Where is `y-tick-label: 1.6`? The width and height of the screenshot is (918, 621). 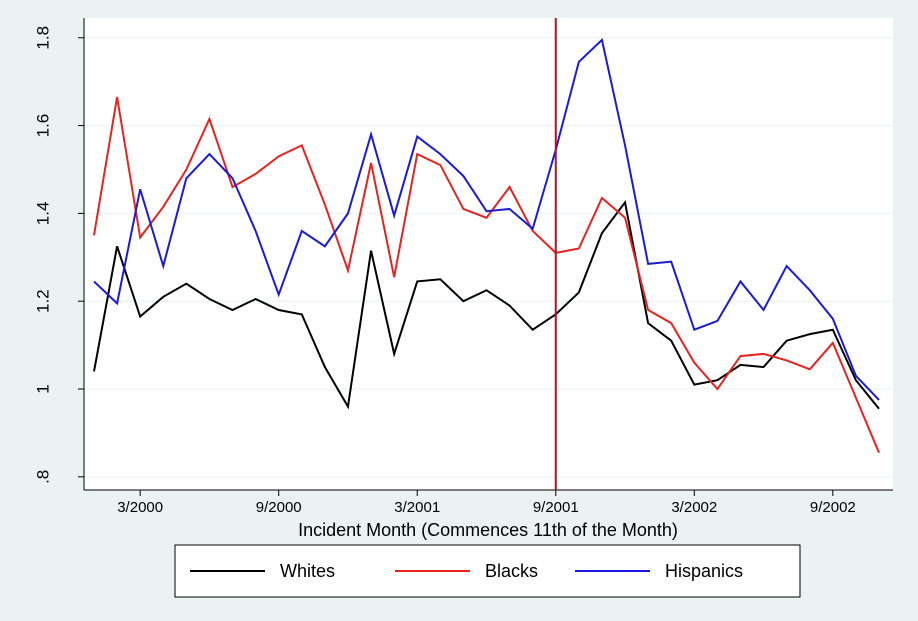 y-tick-label: 1.6 is located at coordinates (42, 126).